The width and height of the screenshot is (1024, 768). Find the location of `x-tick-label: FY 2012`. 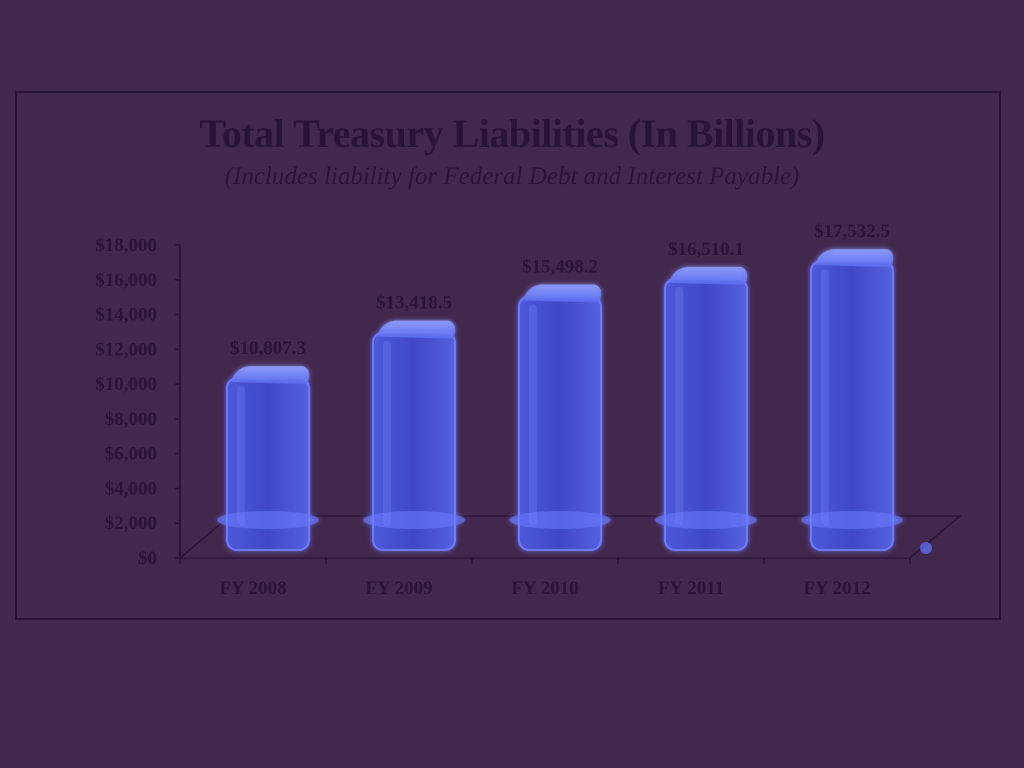

x-tick-label: FY 2012 is located at coordinates (836, 588).